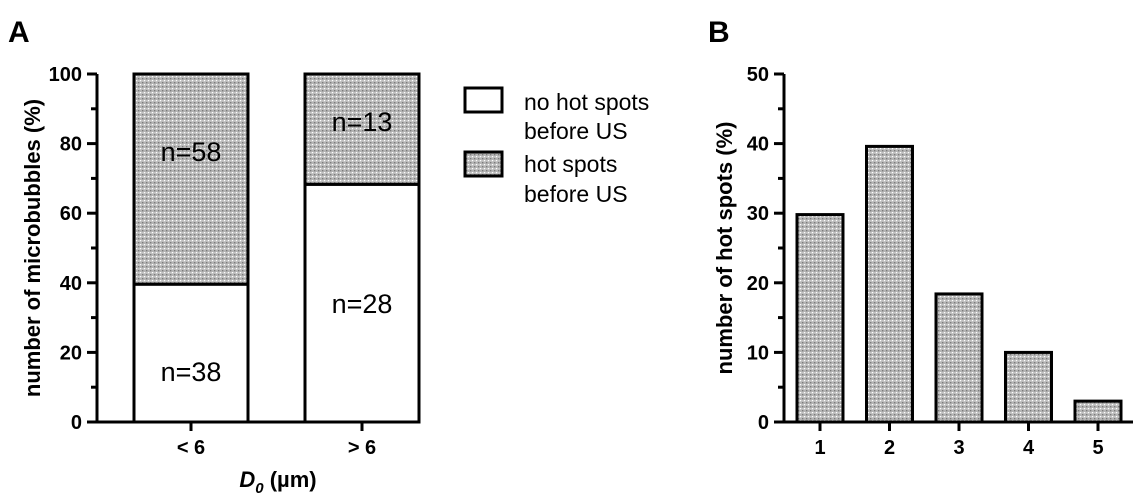  Describe the element at coordinates (32, 248) in the screenshot. I see `panel-a-y-axis-title: number of microbubbles (%)` at that location.